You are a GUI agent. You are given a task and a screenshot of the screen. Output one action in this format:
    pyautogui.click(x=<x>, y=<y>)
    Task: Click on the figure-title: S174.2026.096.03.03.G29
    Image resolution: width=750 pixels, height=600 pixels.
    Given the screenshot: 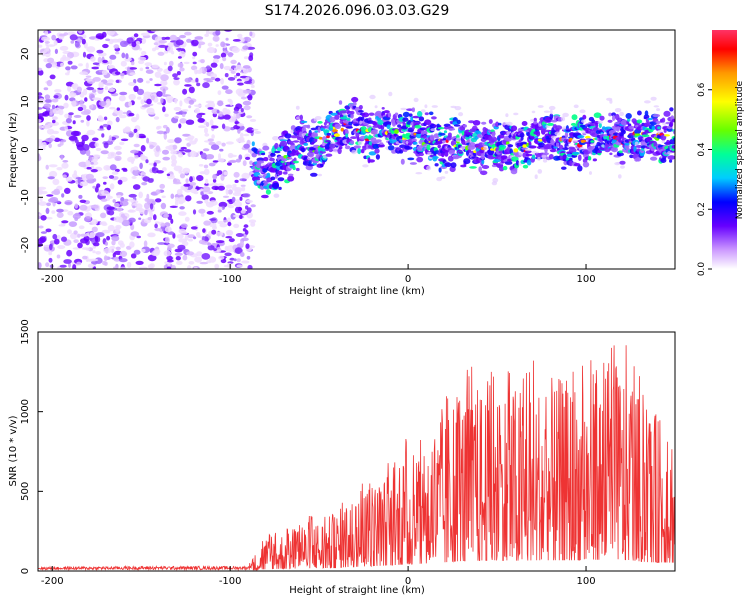 What is the action you would take?
    pyautogui.click(x=357, y=11)
    